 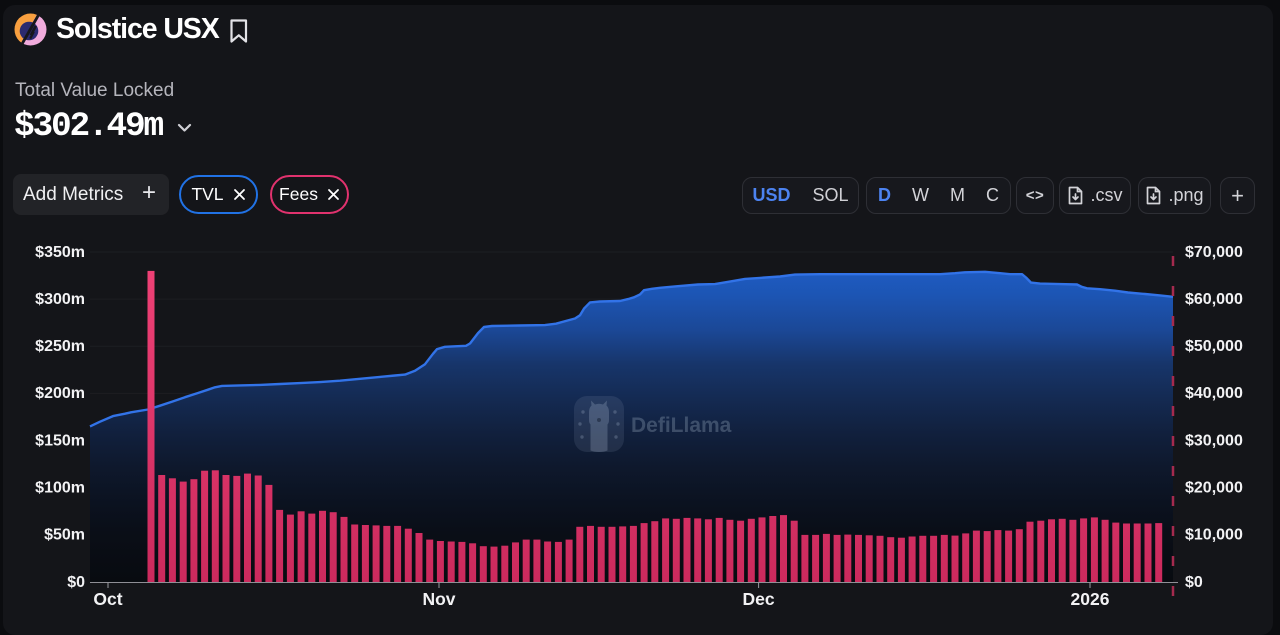 What do you see at coordinates (60, 299) in the screenshot?
I see `svg-text: $300m` at bounding box center [60, 299].